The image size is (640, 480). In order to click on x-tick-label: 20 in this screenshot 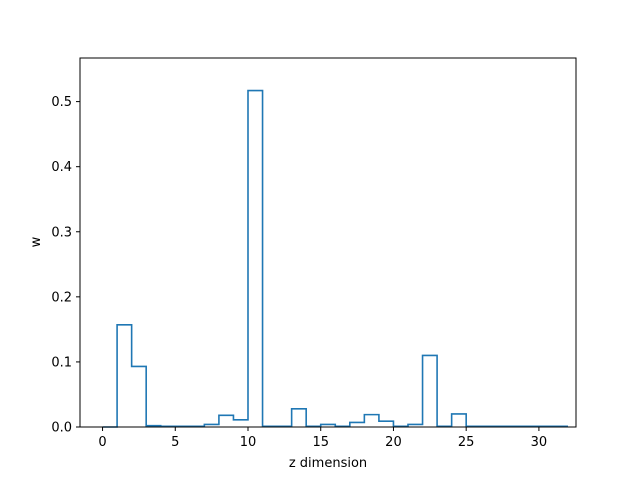, I will do `click(393, 442)`.